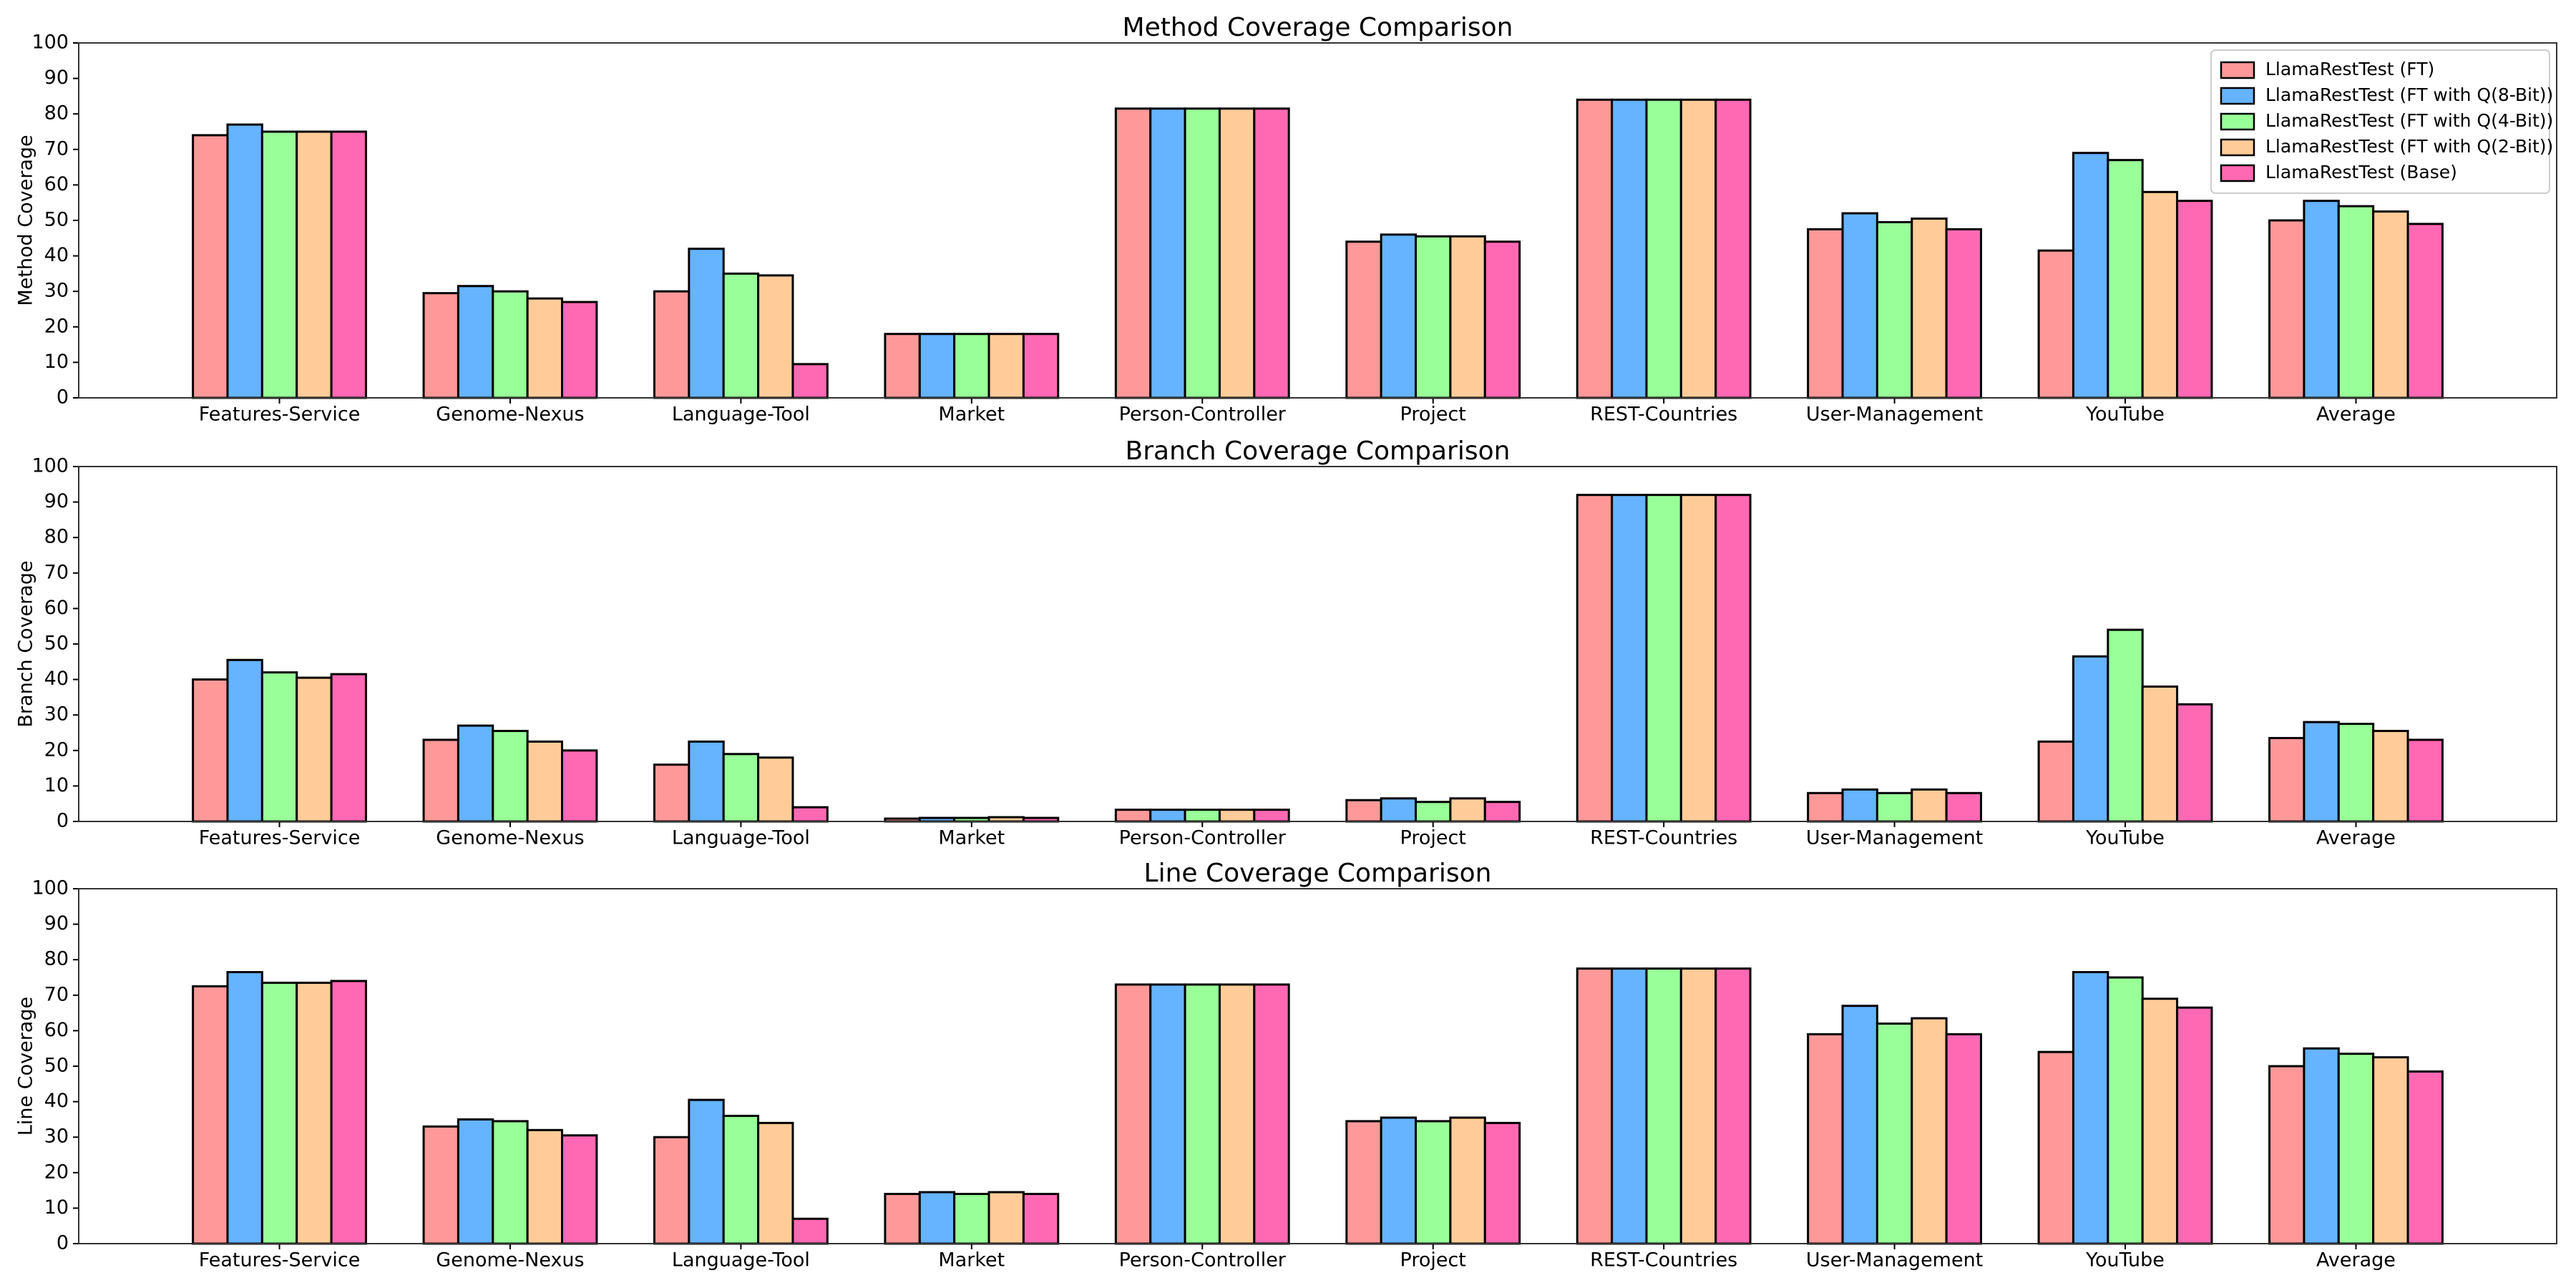 This screenshot has height=1288, width=2576. What do you see at coordinates (56, 1066) in the screenshot?
I see `y-tick-label: 50` at bounding box center [56, 1066].